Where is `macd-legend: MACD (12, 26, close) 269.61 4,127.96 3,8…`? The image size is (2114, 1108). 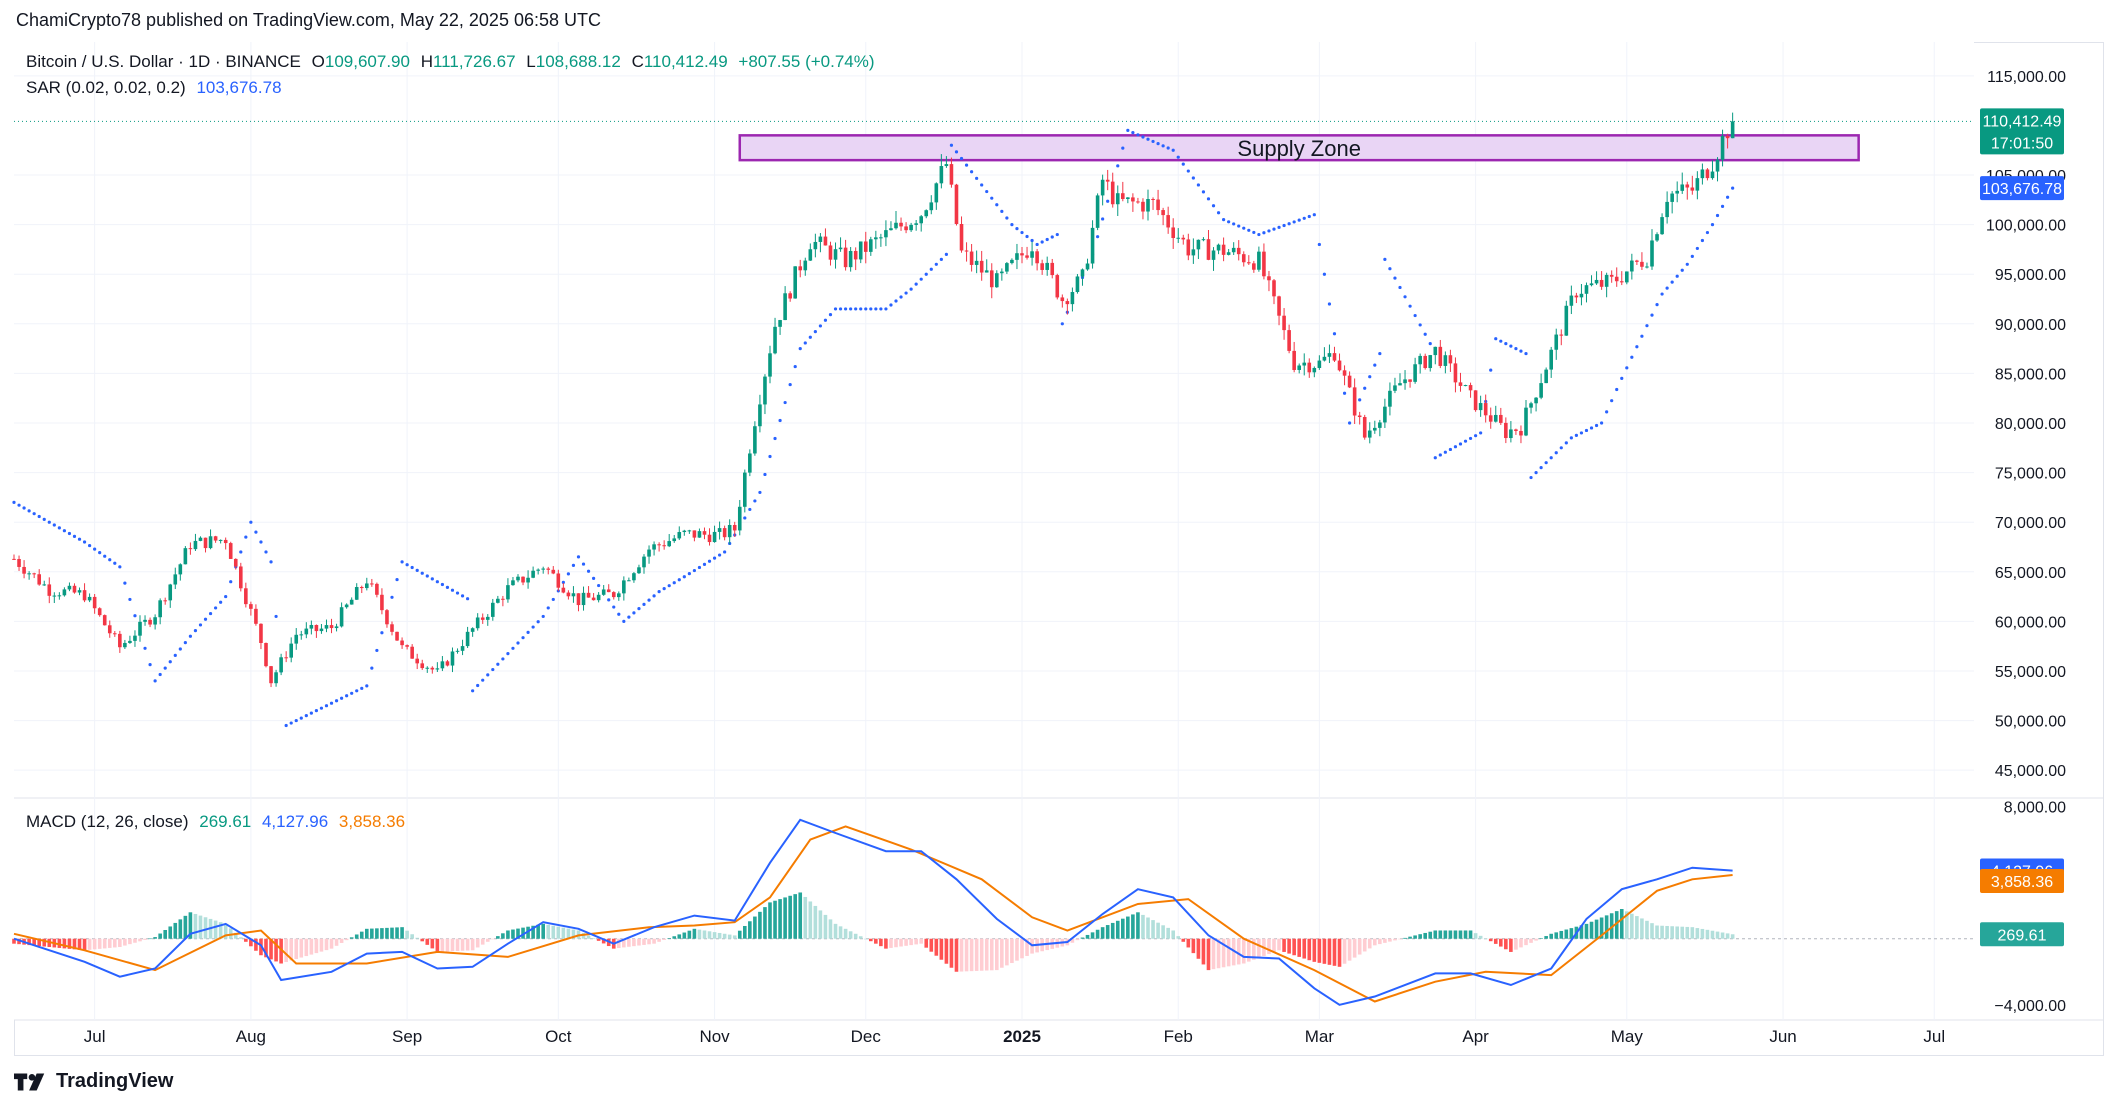 macd-legend: MACD (12, 26, close) 269.61 4,127.96 3,8… is located at coordinates (218, 822).